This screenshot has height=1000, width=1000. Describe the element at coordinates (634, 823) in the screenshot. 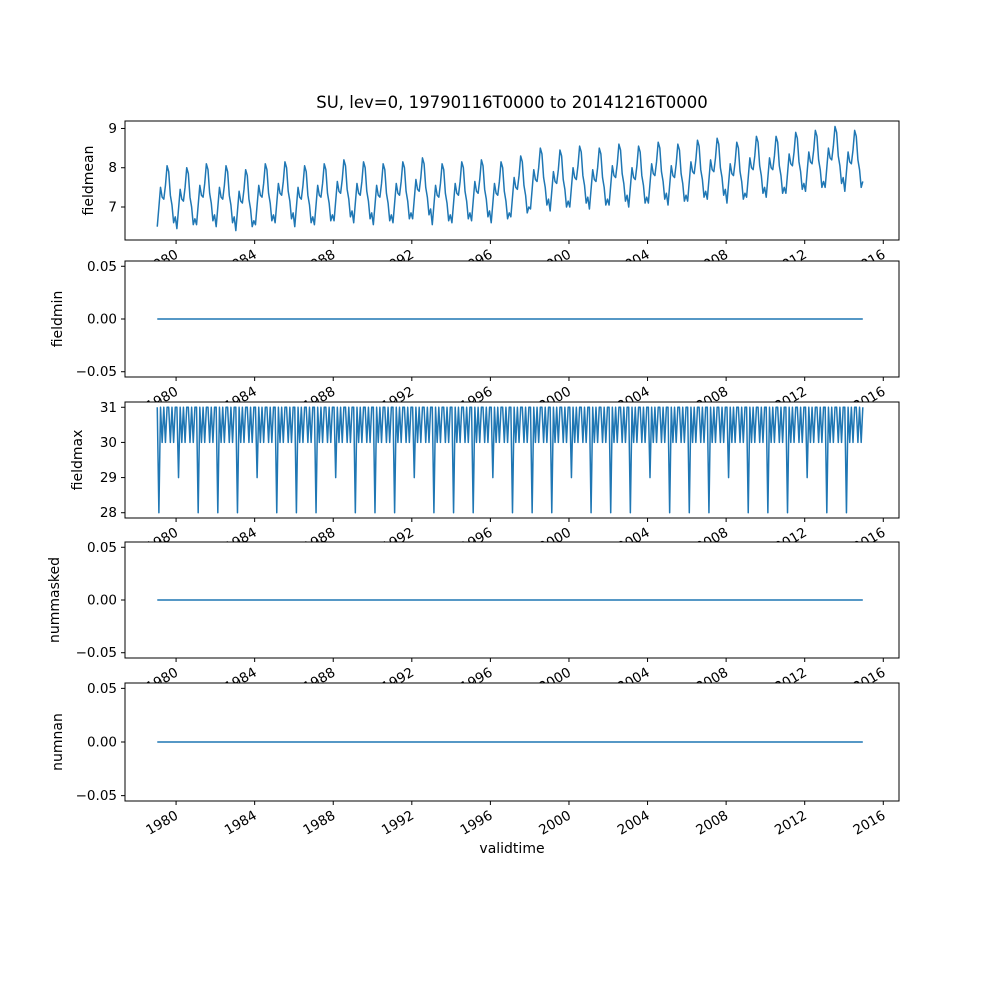

I see `x-tick-label: 2004` at that location.